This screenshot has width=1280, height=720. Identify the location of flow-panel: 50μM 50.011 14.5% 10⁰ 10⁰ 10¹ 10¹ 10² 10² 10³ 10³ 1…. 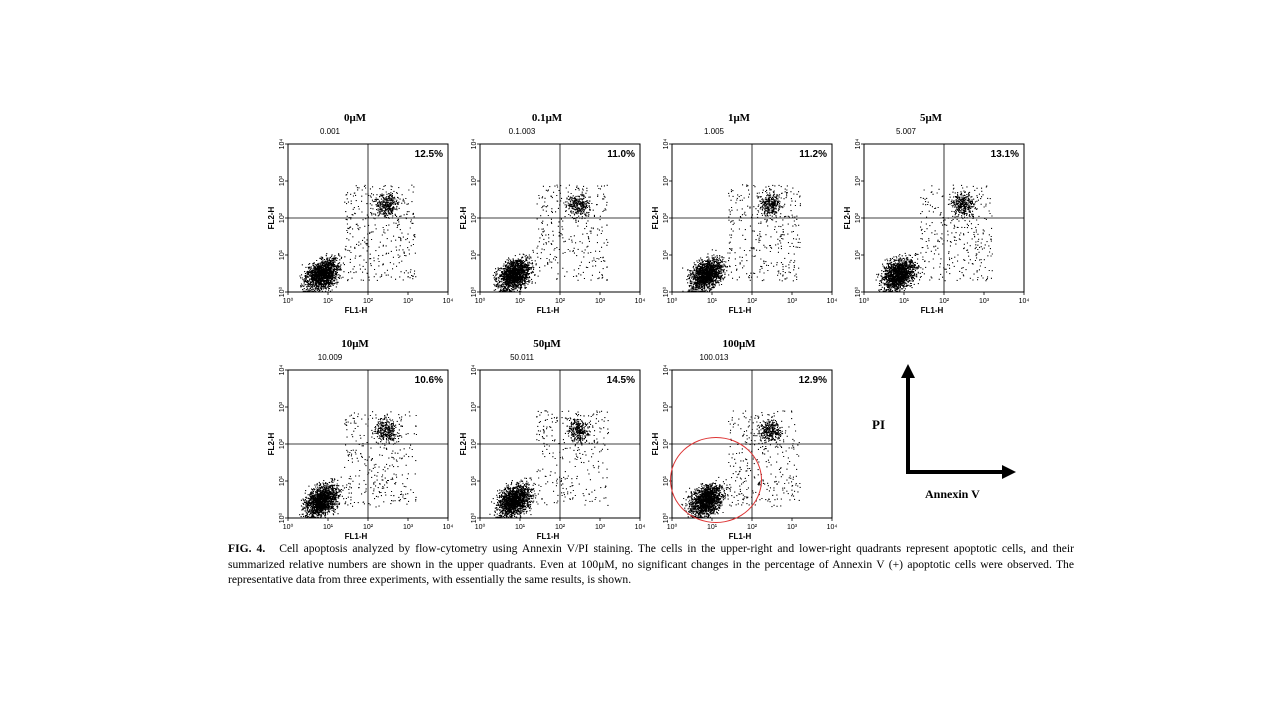
(552, 439).